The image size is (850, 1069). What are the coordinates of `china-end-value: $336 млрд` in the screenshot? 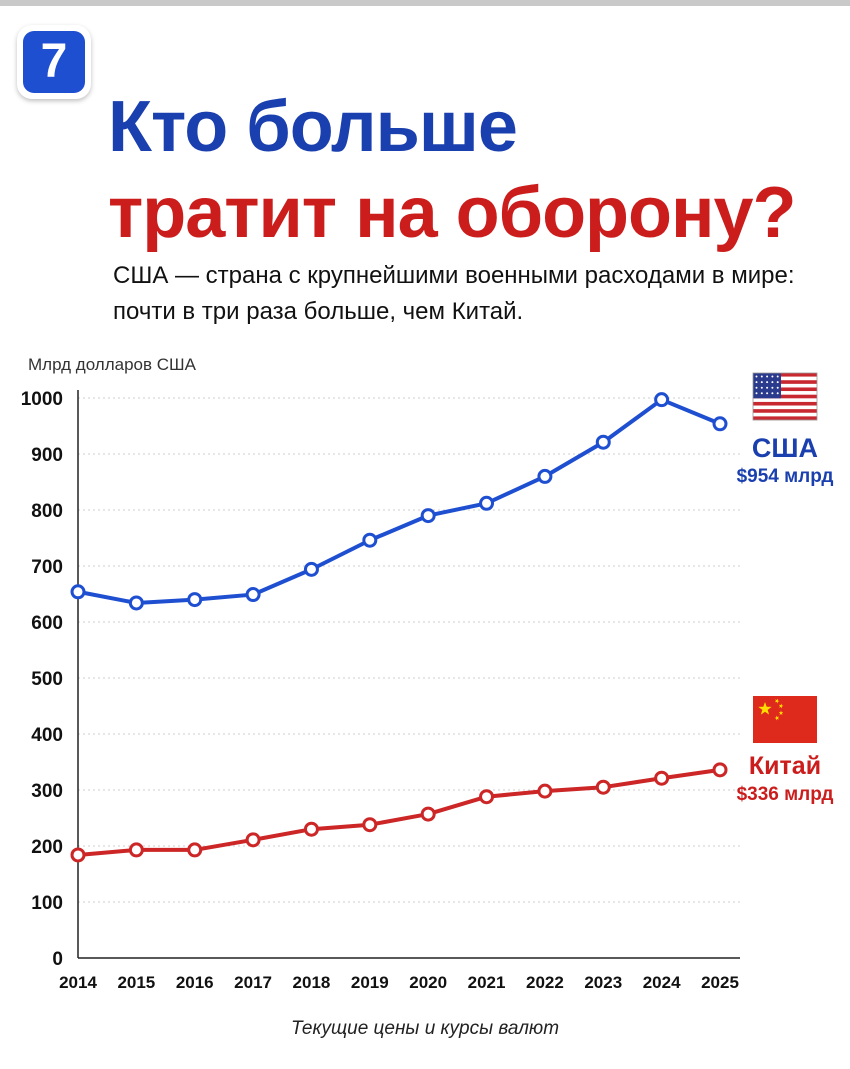 It's located at (785, 794).